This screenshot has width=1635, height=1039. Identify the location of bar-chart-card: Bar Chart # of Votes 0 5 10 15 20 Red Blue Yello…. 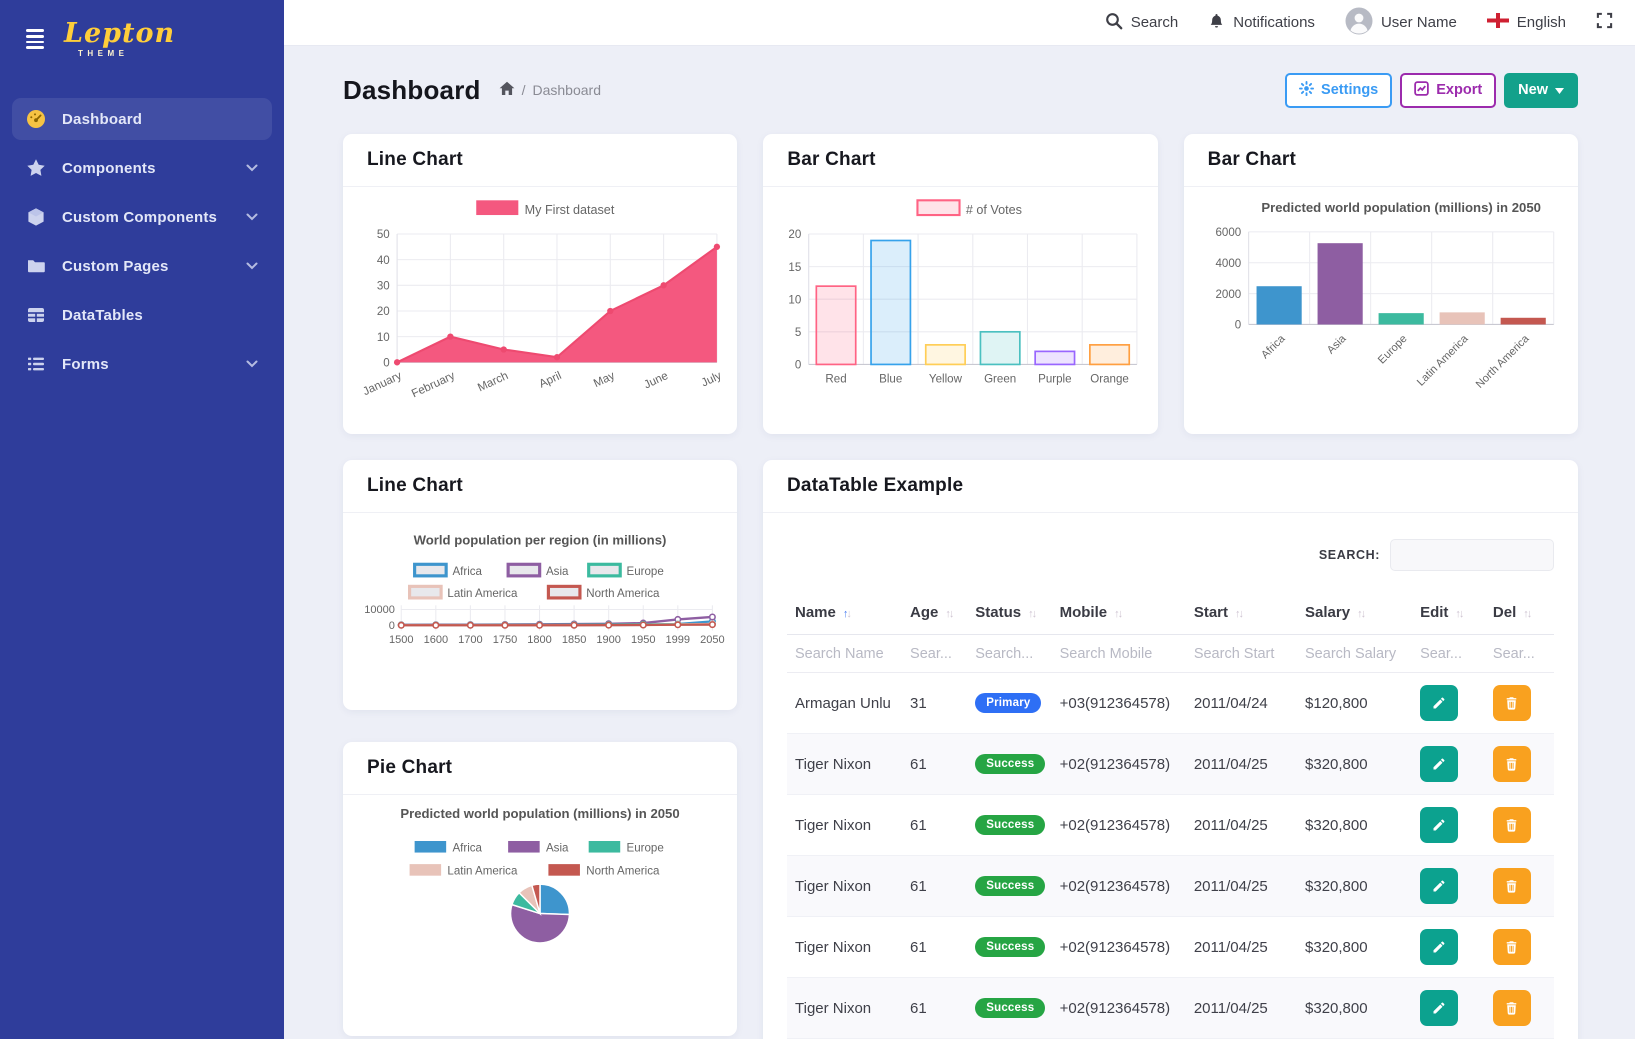
(960, 284).